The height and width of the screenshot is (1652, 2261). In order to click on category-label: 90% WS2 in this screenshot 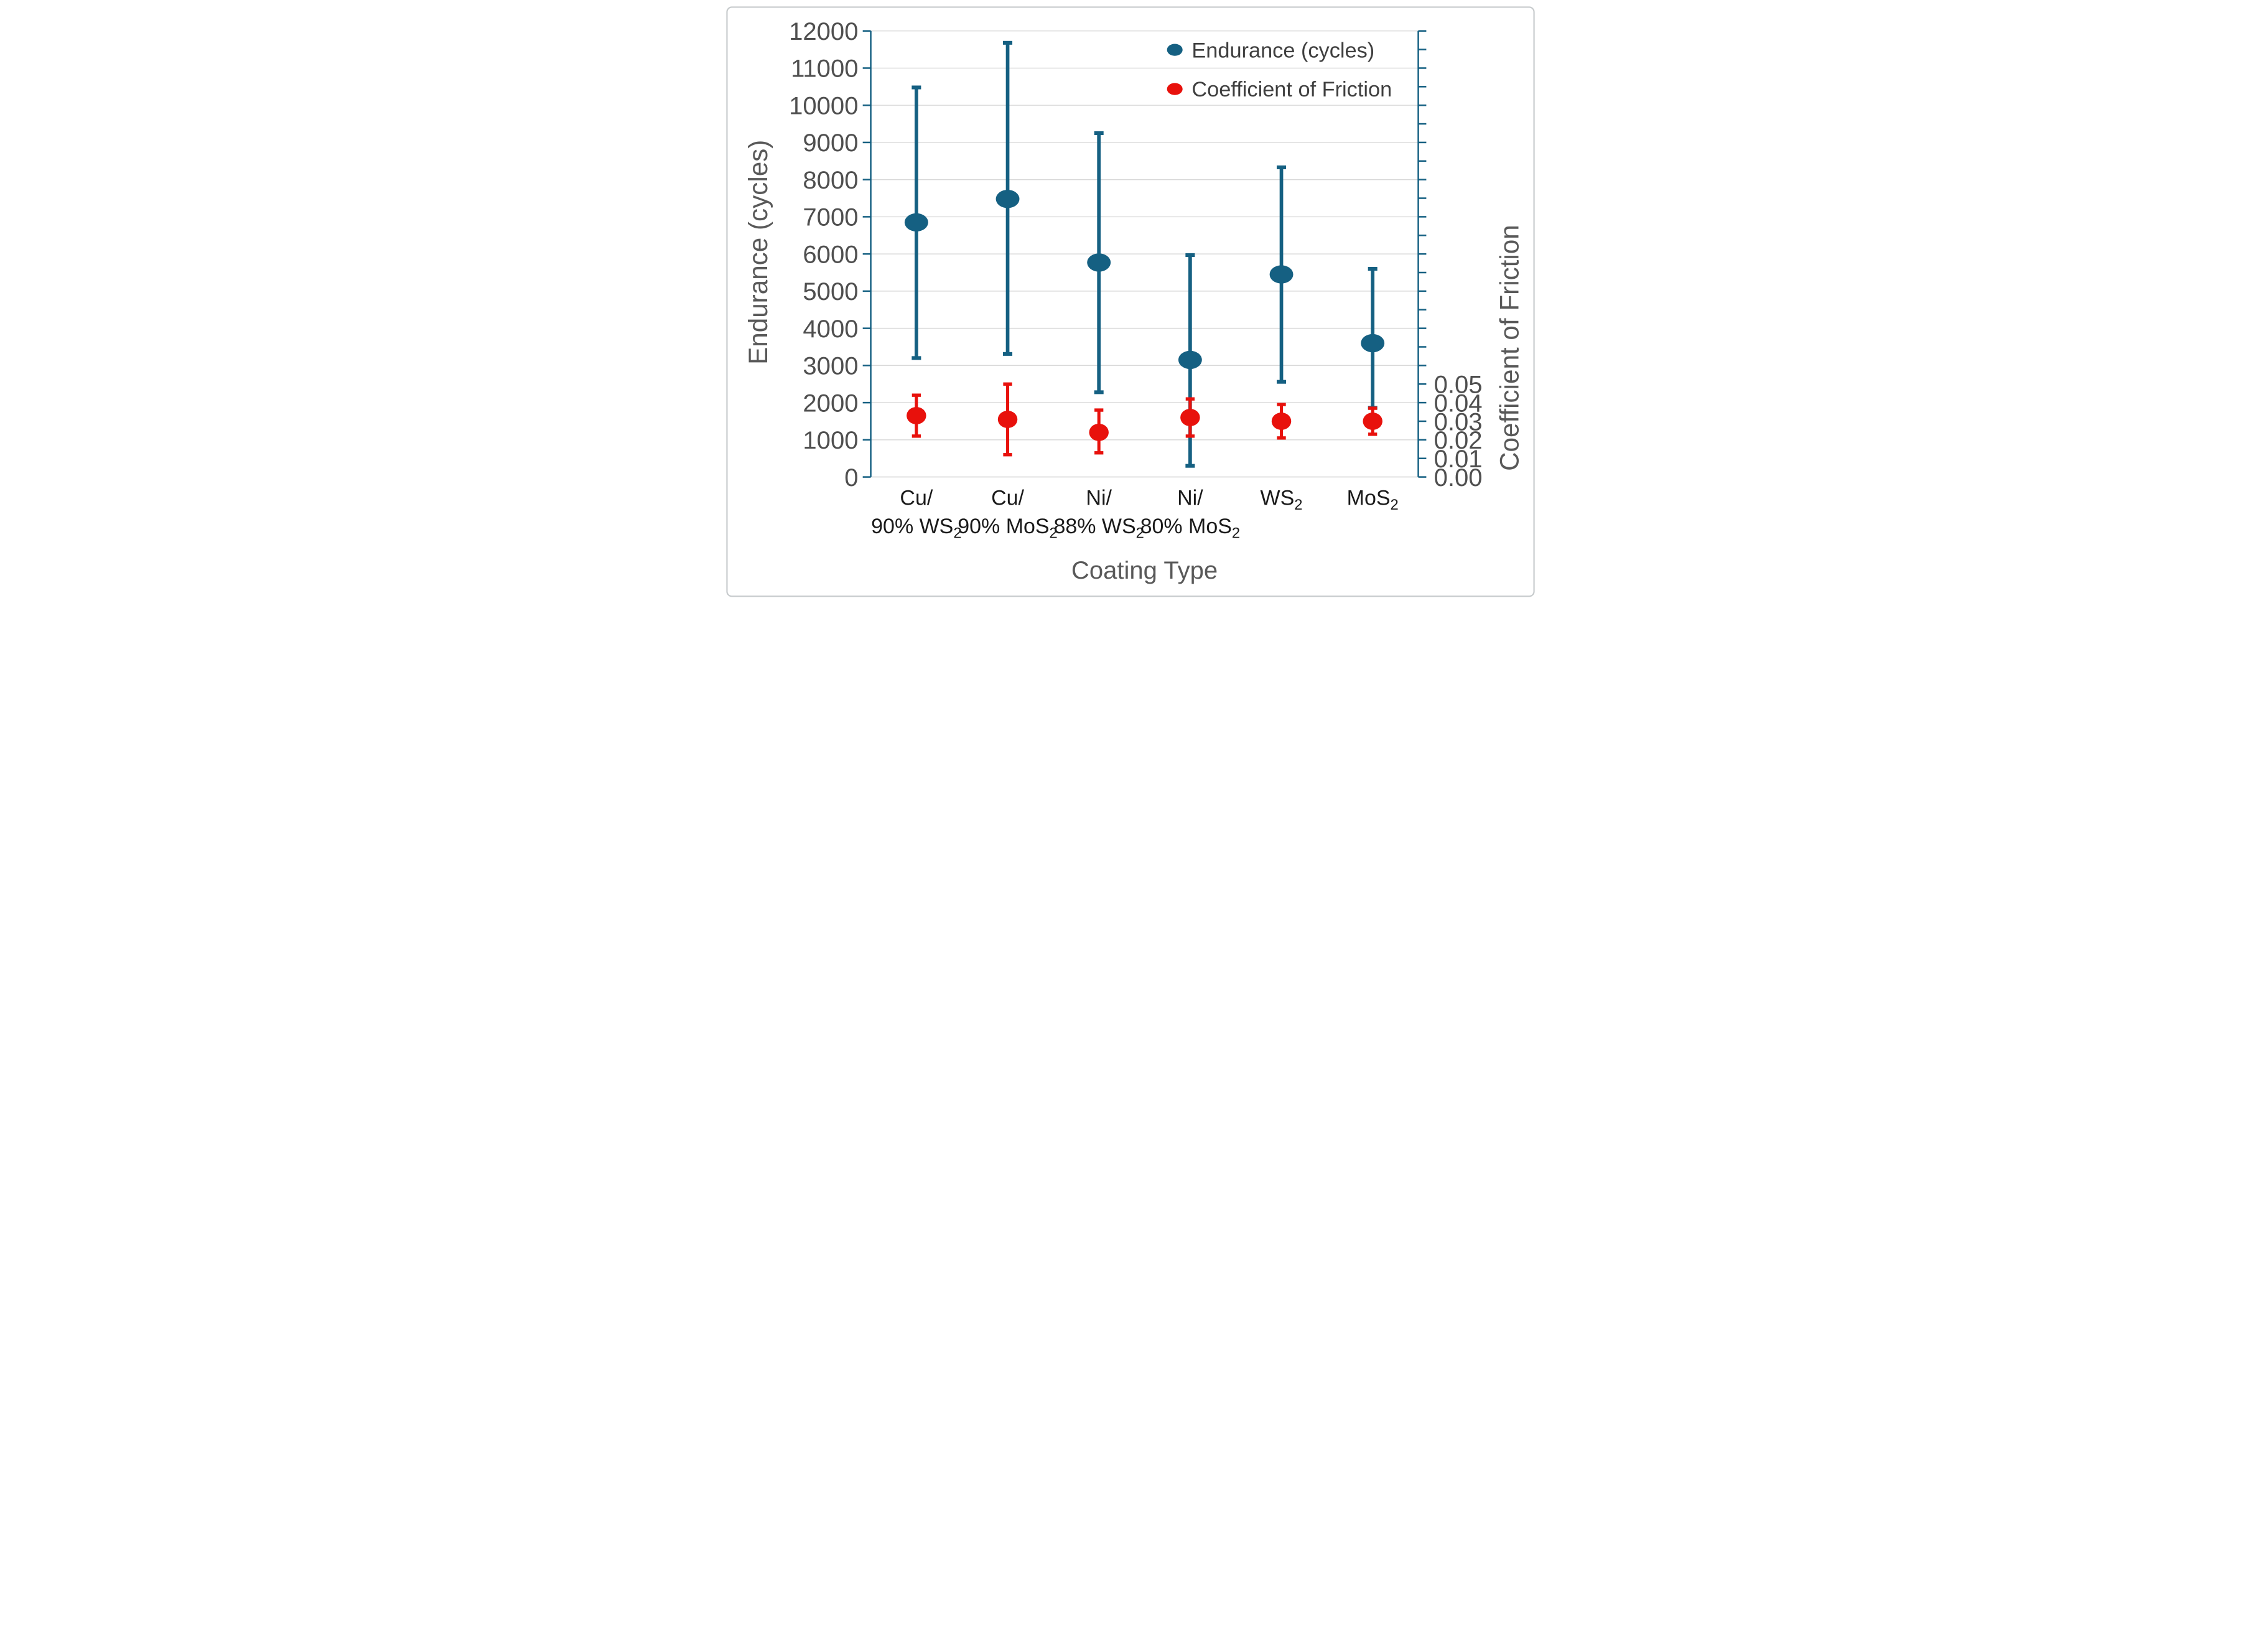, I will do `click(916, 528)`.